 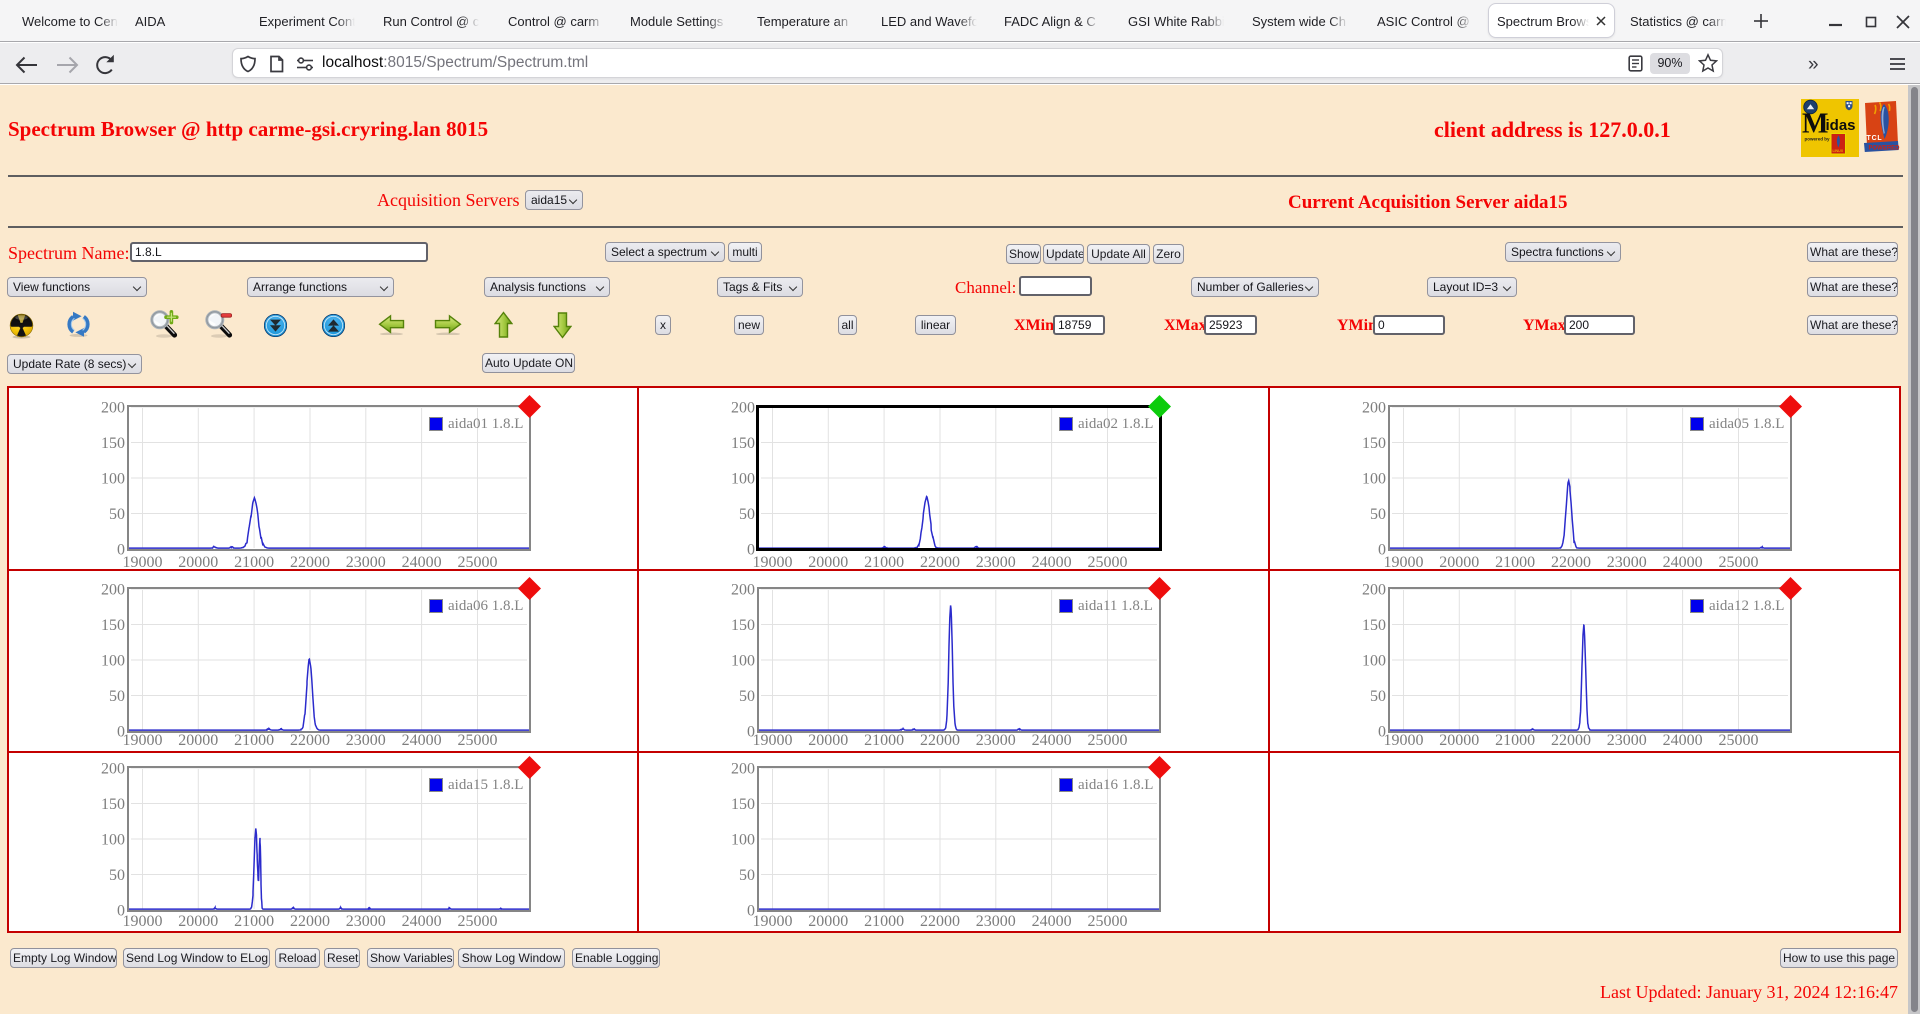 What do you see at coordinates (1815, 124) in the screenshot?
I see `svg-text: M` at bounding box center [1815, 124].